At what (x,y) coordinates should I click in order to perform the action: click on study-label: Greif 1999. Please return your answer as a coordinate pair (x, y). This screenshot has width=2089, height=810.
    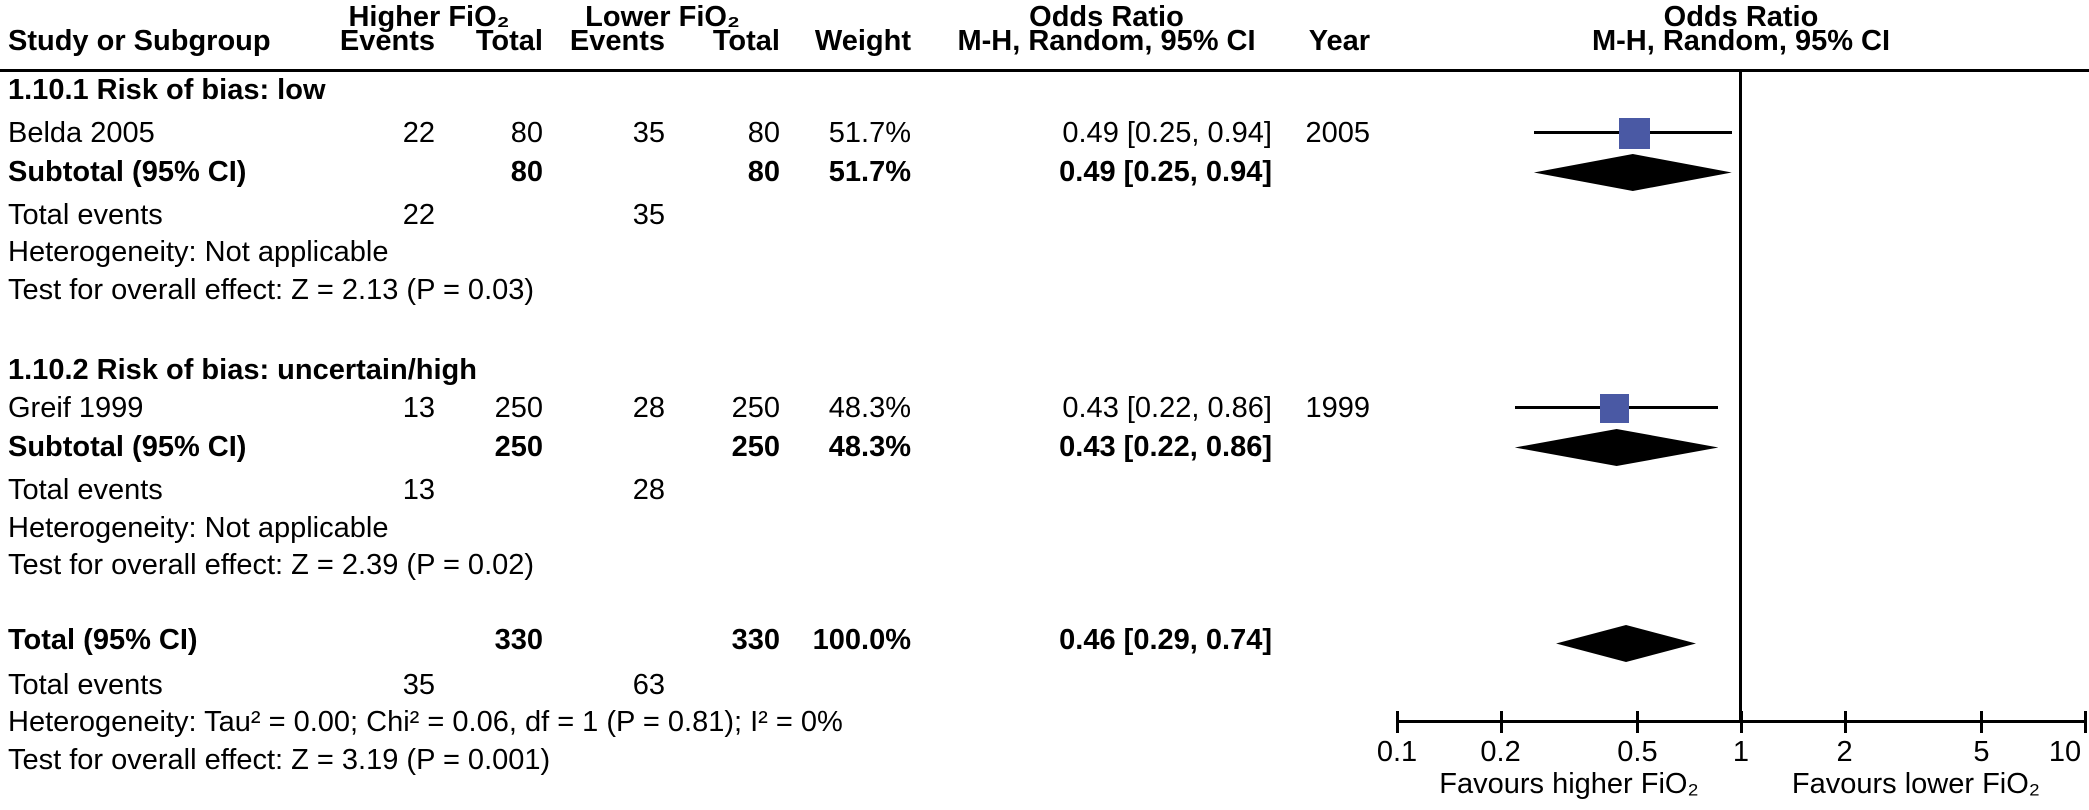
    Looking at the image, I should click on (76, 408).